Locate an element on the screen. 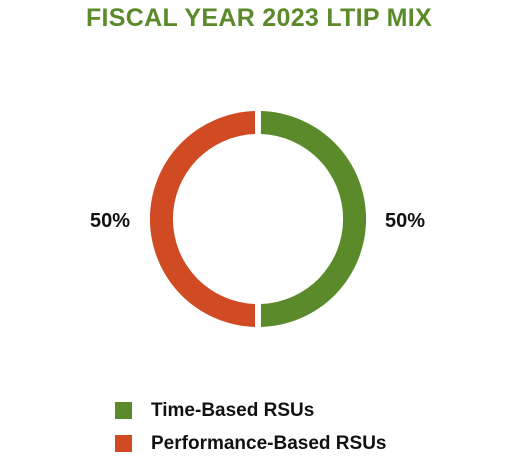 The height and width of the screenshot is (460, 518). legend-swatch-performance-based is located at coordinates (123, 443).